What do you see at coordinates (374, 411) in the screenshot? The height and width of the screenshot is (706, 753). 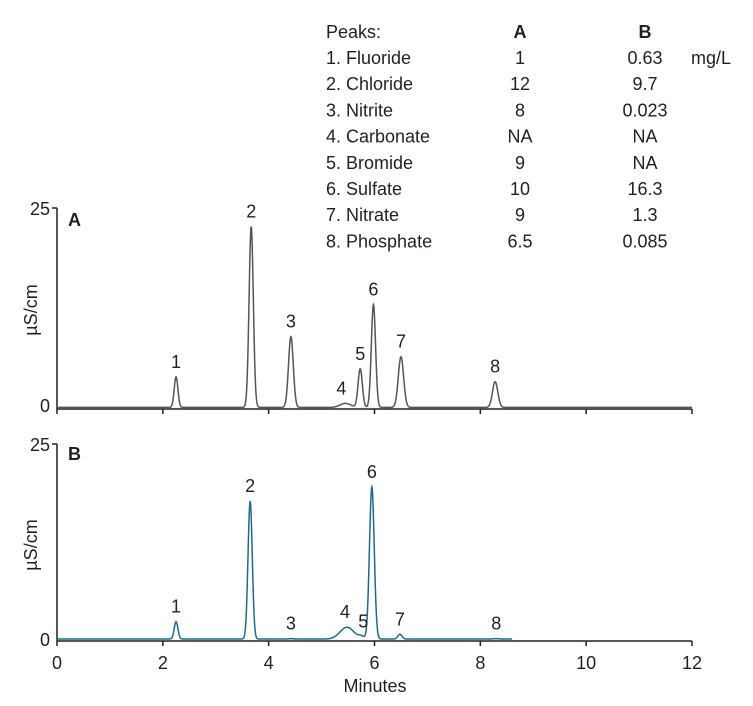 I see `panel-a-x-ticks` at bounding box center [374, 411].